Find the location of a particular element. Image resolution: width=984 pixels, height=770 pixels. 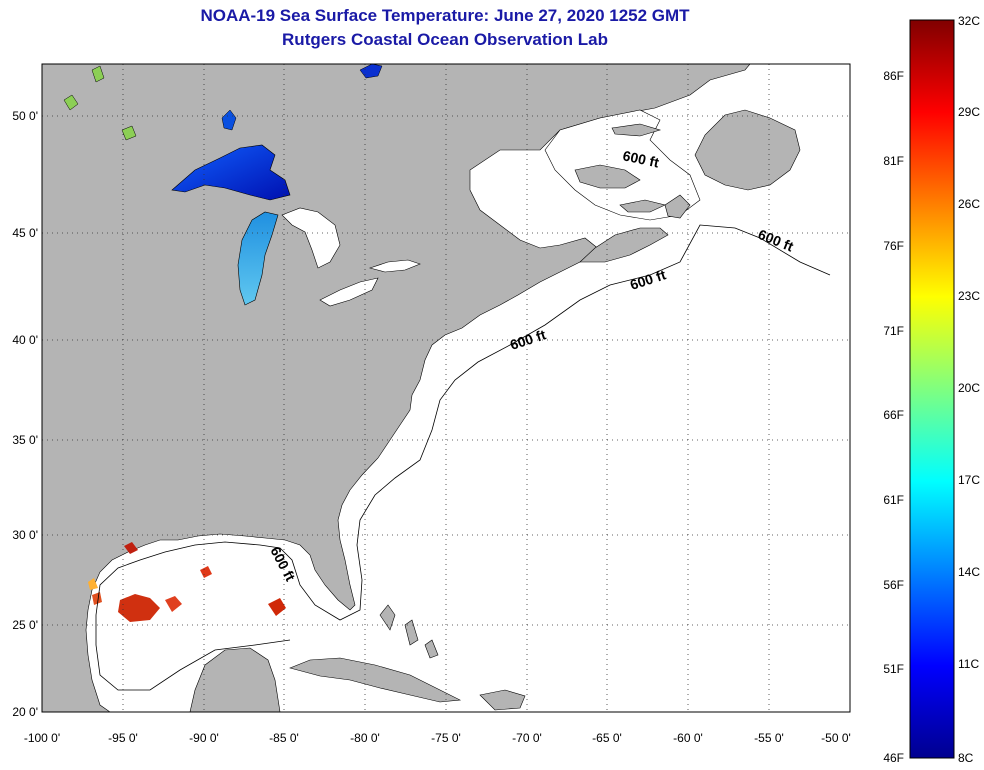

colorbar-fahrenheit-label: 76F is located at coordinates (893, 246).